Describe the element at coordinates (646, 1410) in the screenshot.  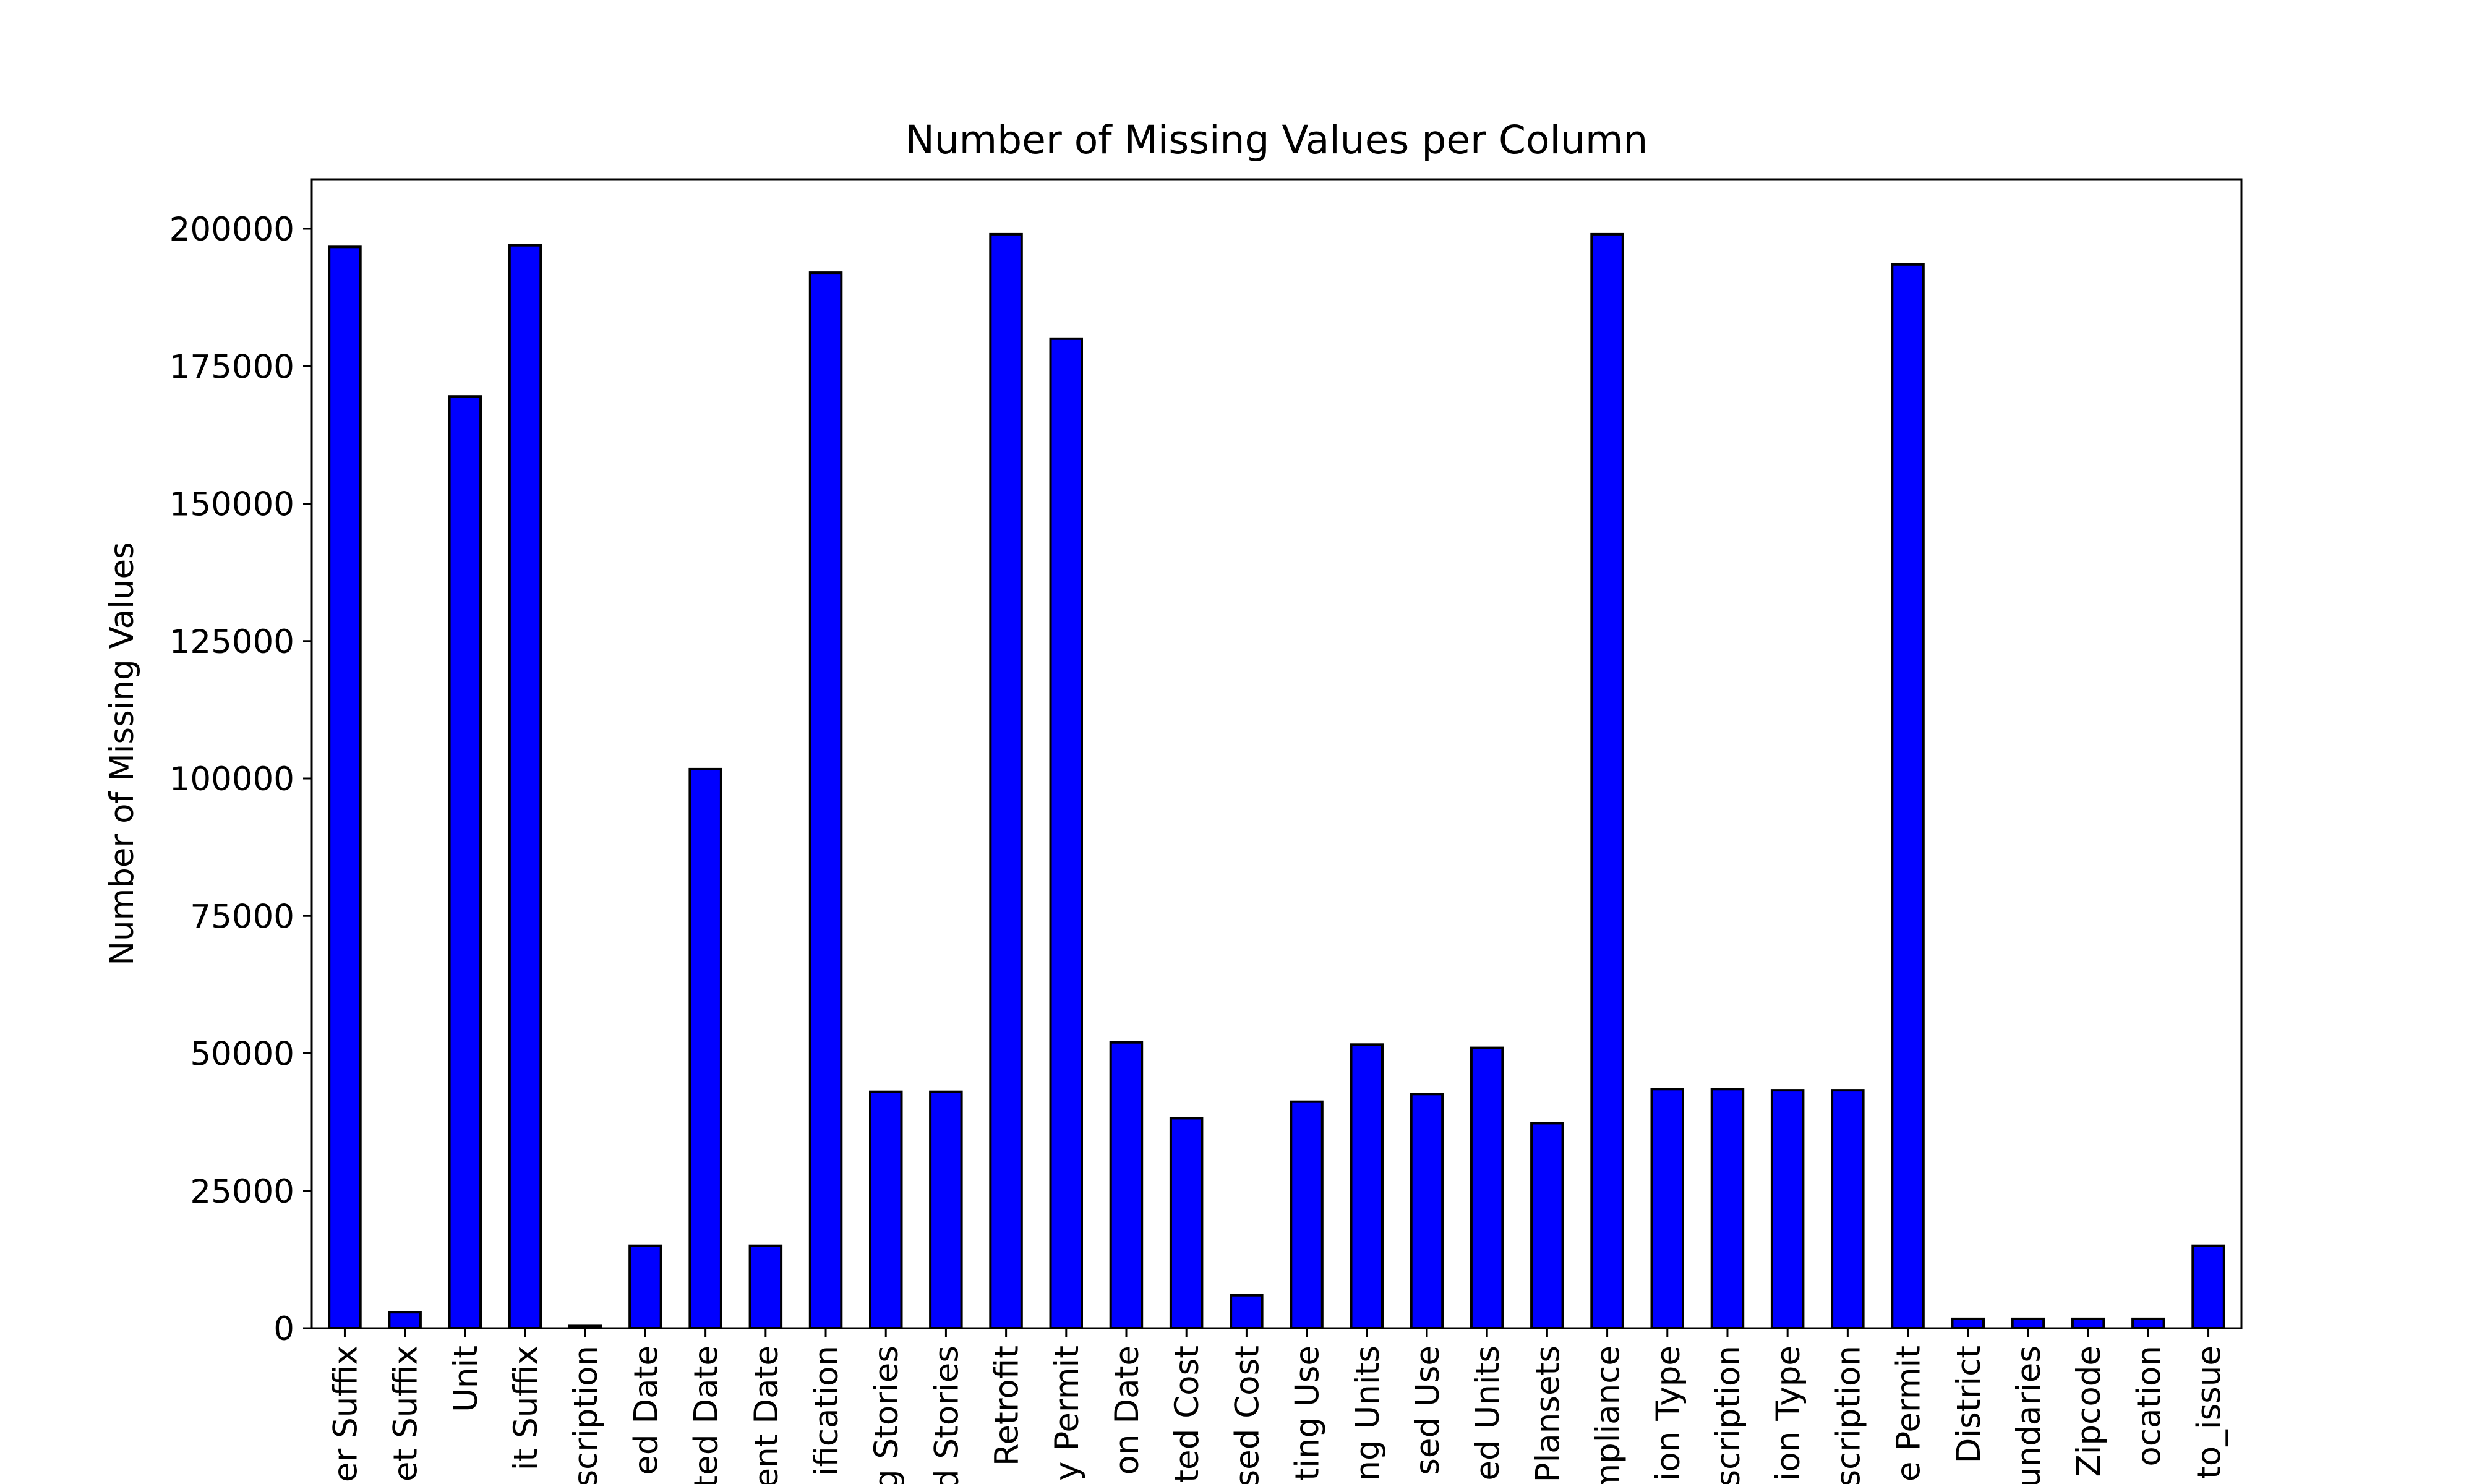
I see `x-tick-label: ed Date` at that location.